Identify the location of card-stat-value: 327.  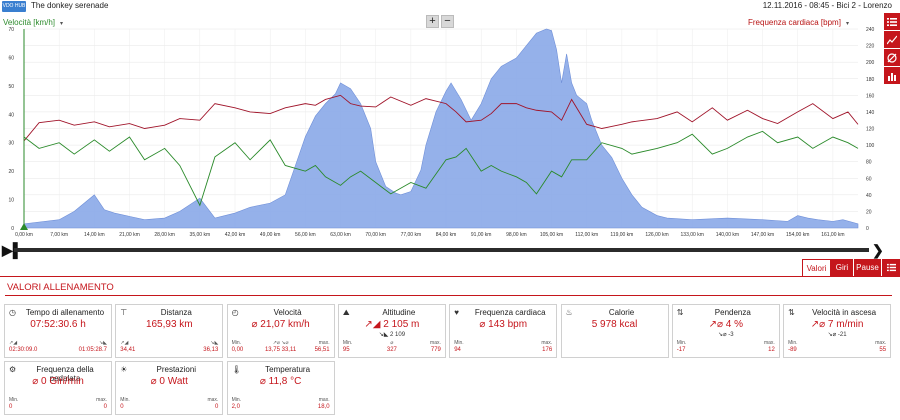
(391, 350).